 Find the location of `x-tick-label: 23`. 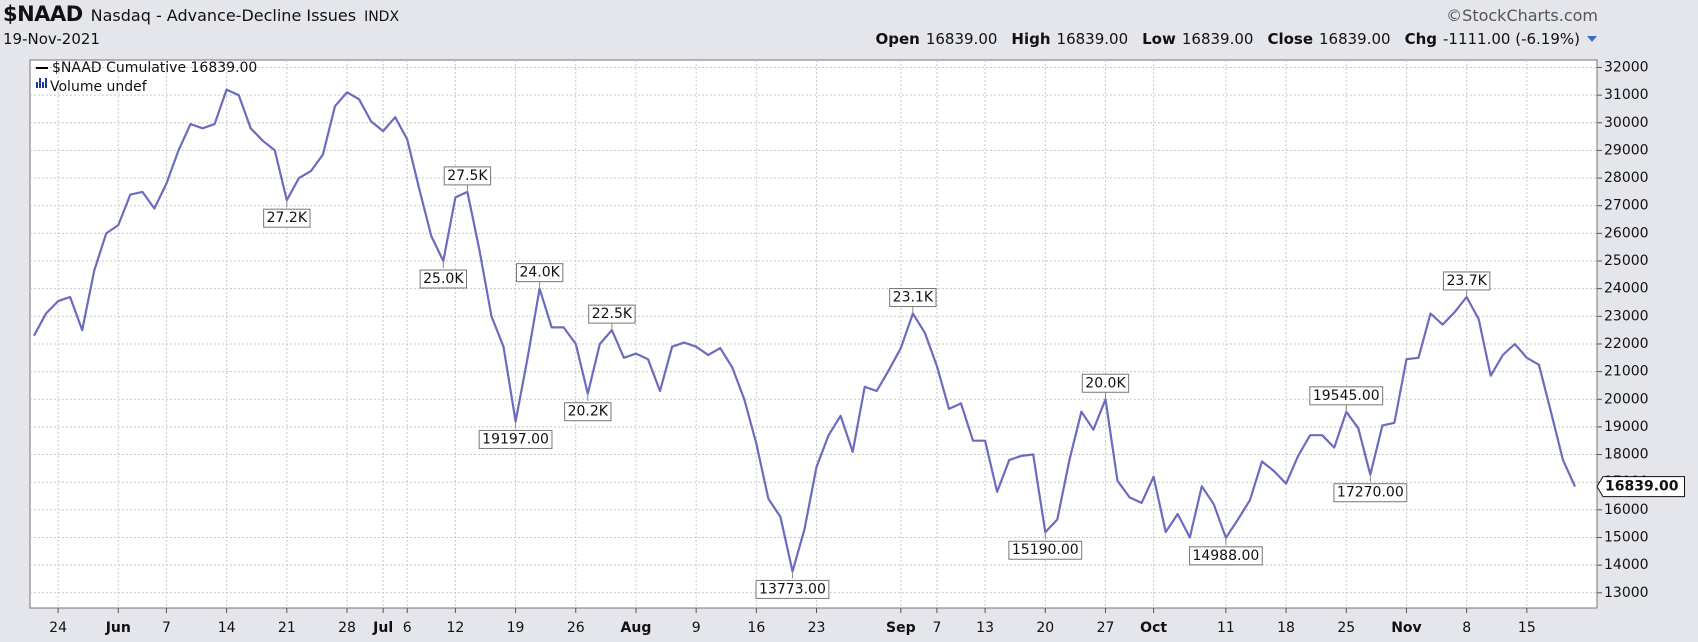

x-tick-label: 23 is located at coordinates (817, 628).